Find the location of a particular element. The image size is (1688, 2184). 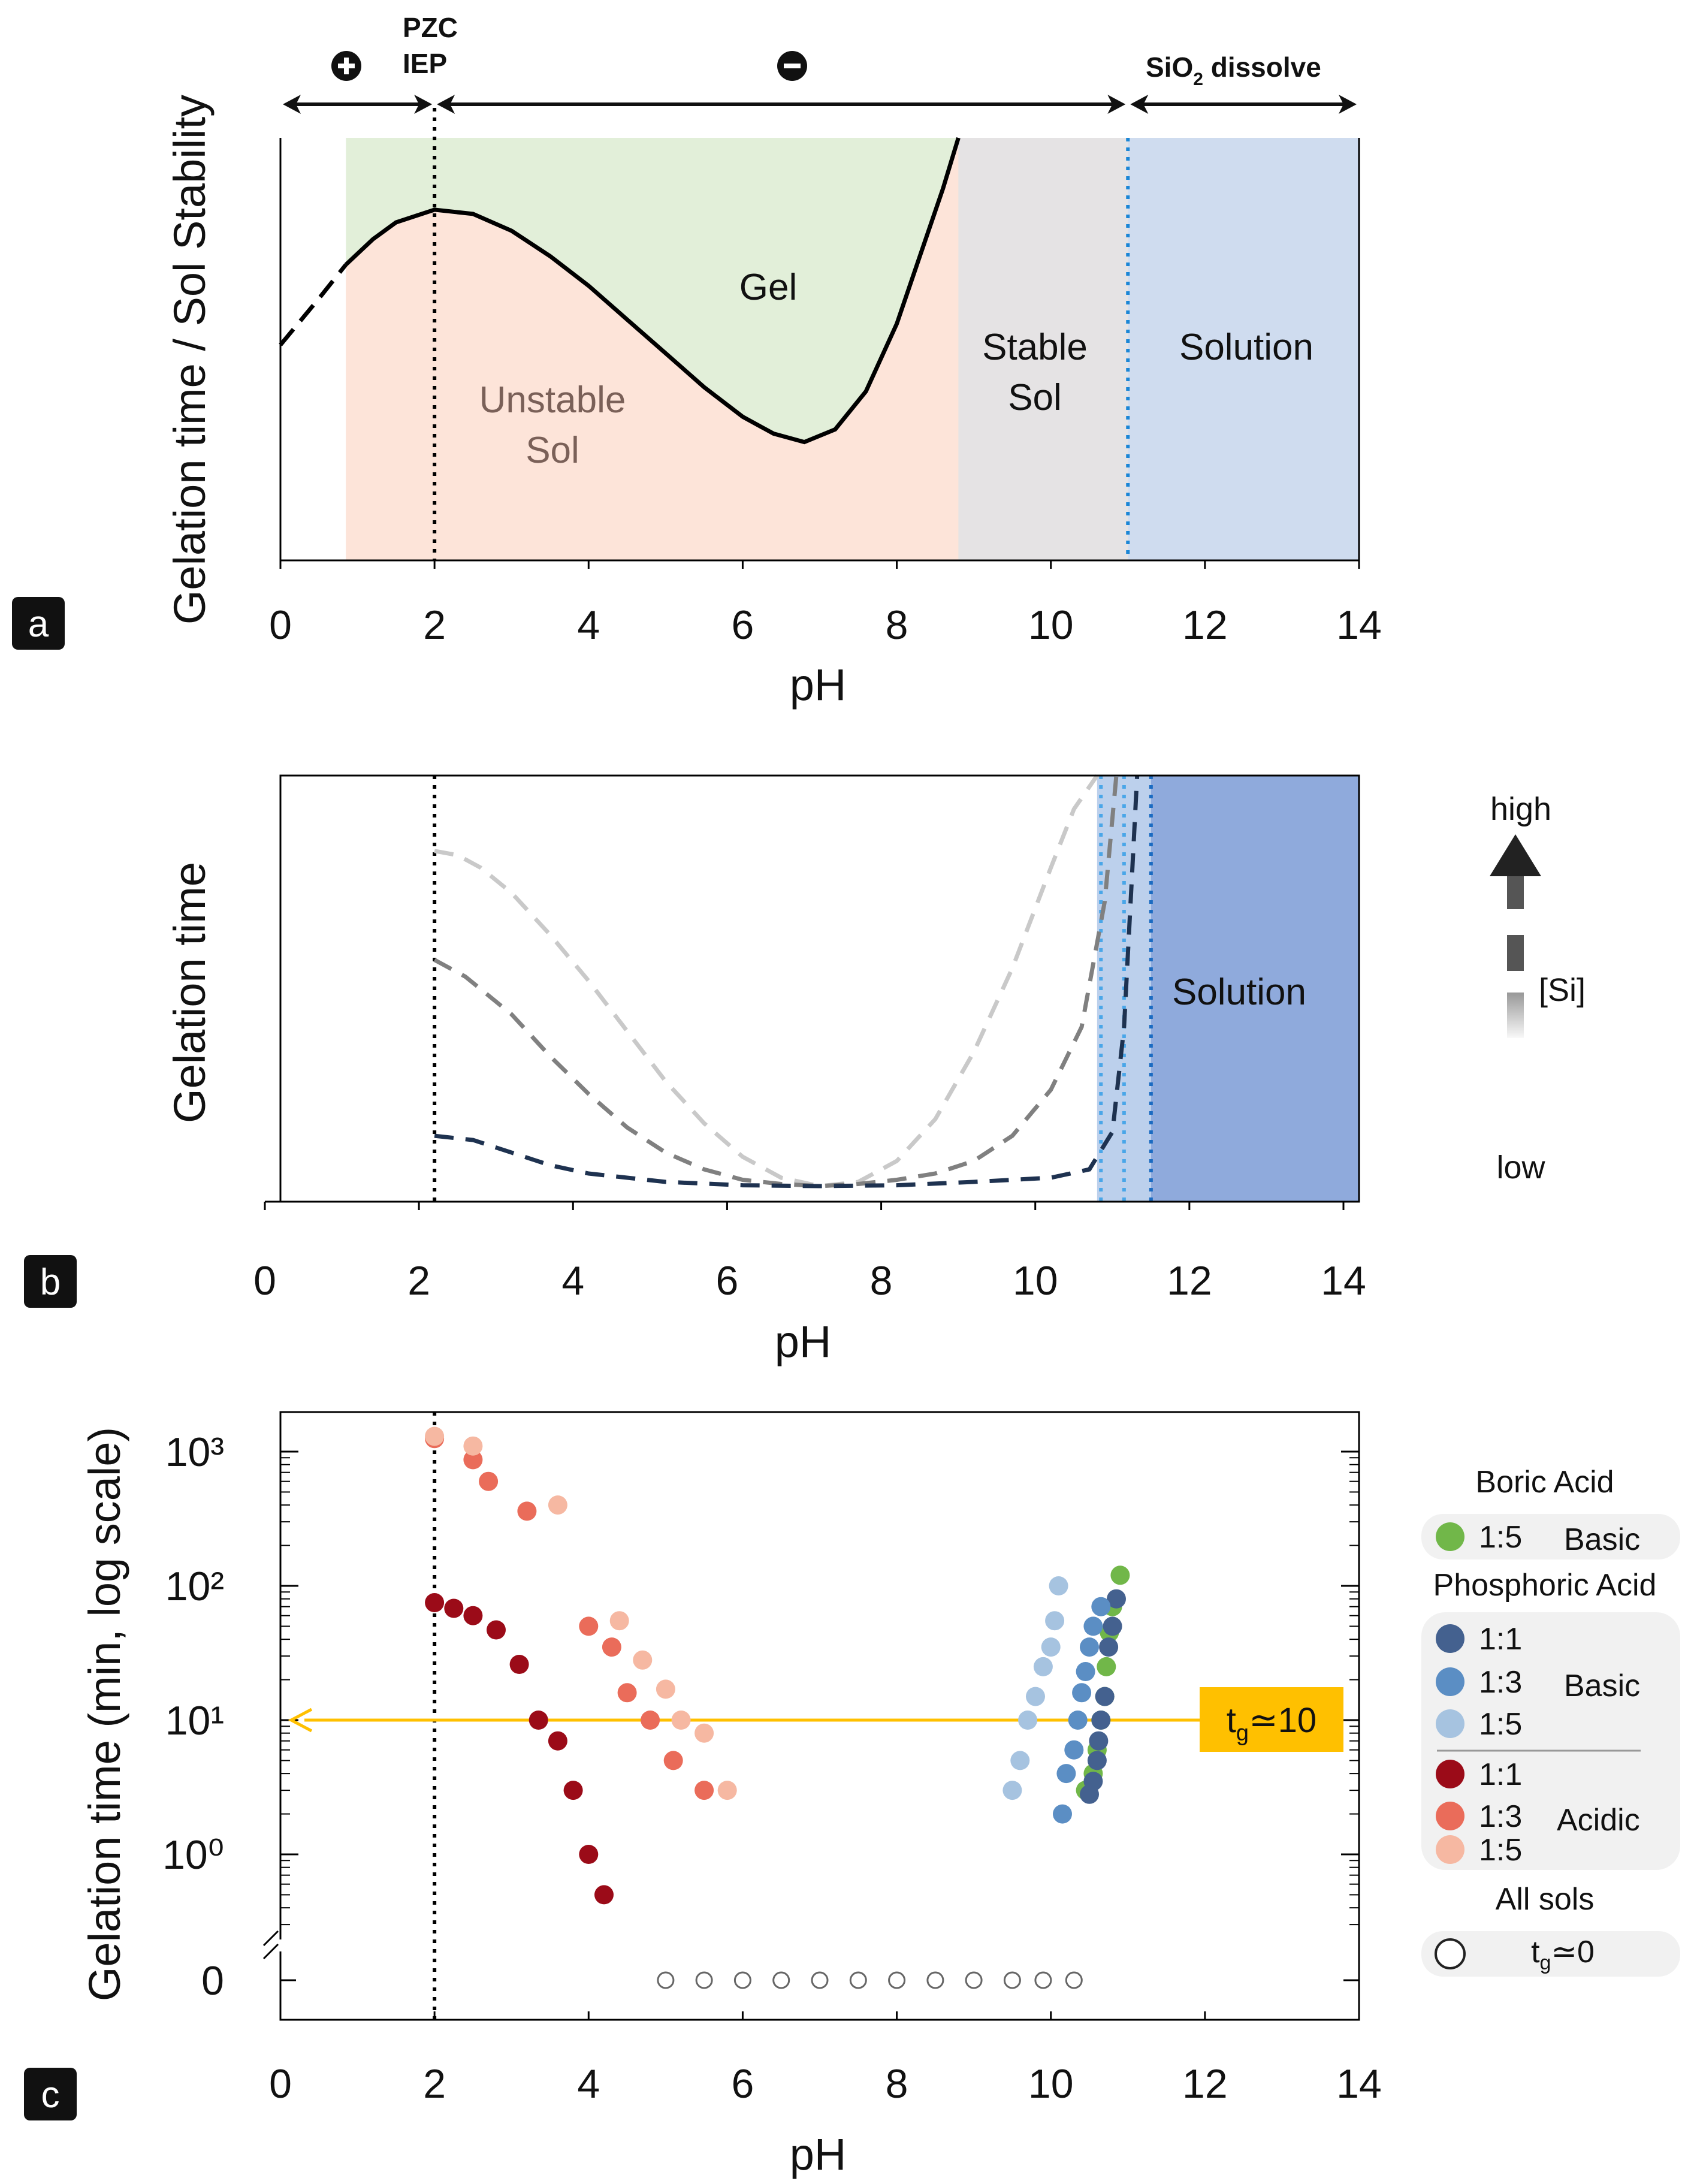

legend-marker-p-1-1-basic is located at coordinates (1450, 1638).